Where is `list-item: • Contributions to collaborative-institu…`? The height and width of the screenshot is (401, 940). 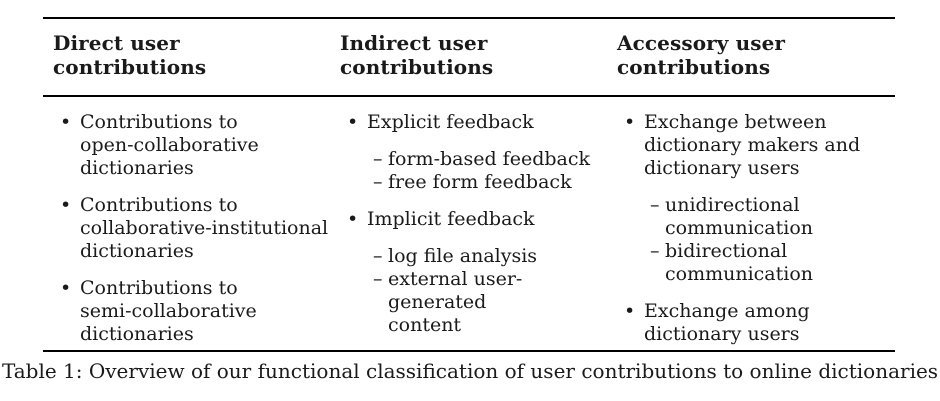
list-item: • Contributions to collaborative-institu… is located at coordinates (196, 228).